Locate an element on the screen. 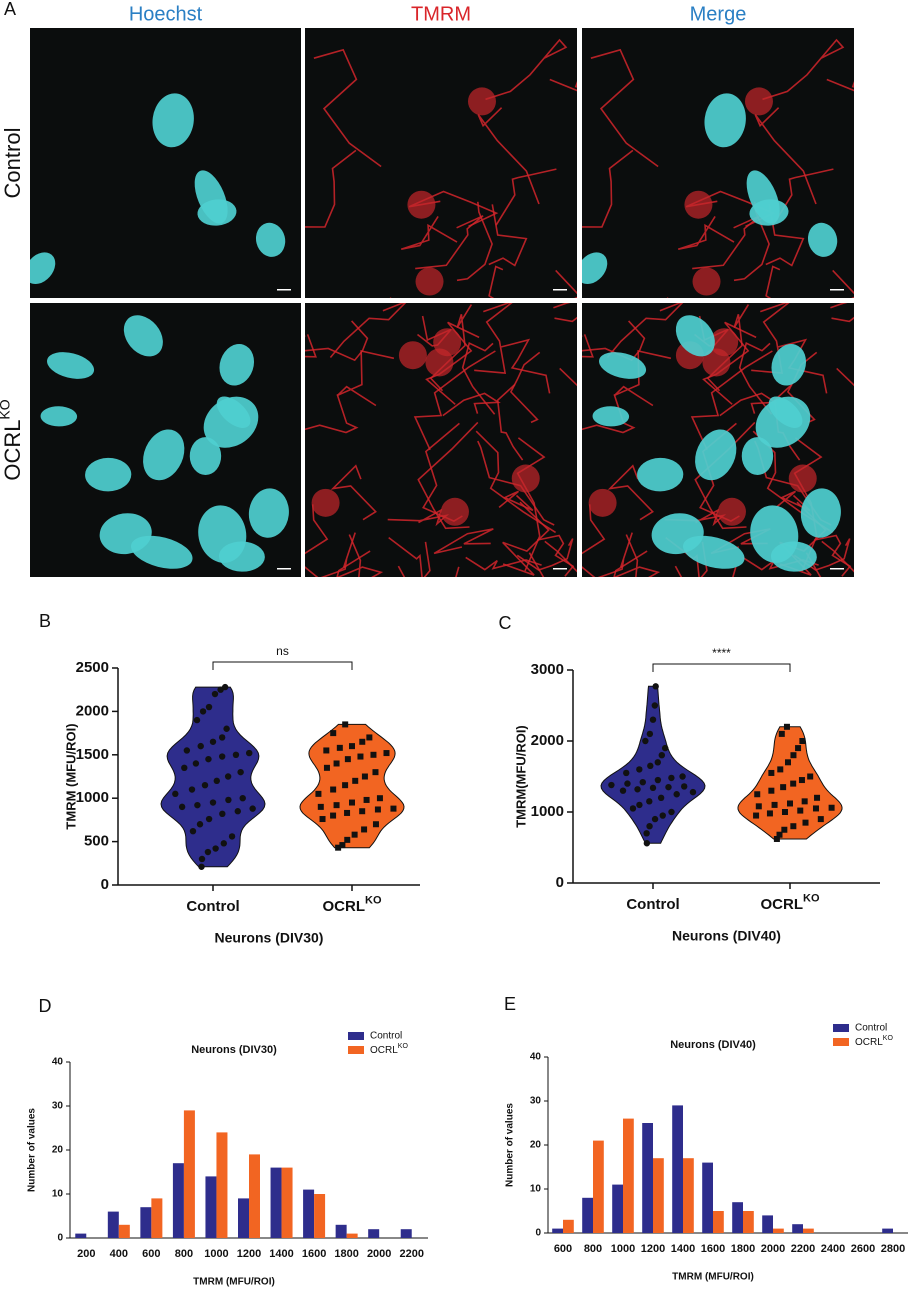 The height and width of the screenshot is (1293, 920). y-tick-label: 2000 is located at coordinates (92, 710).